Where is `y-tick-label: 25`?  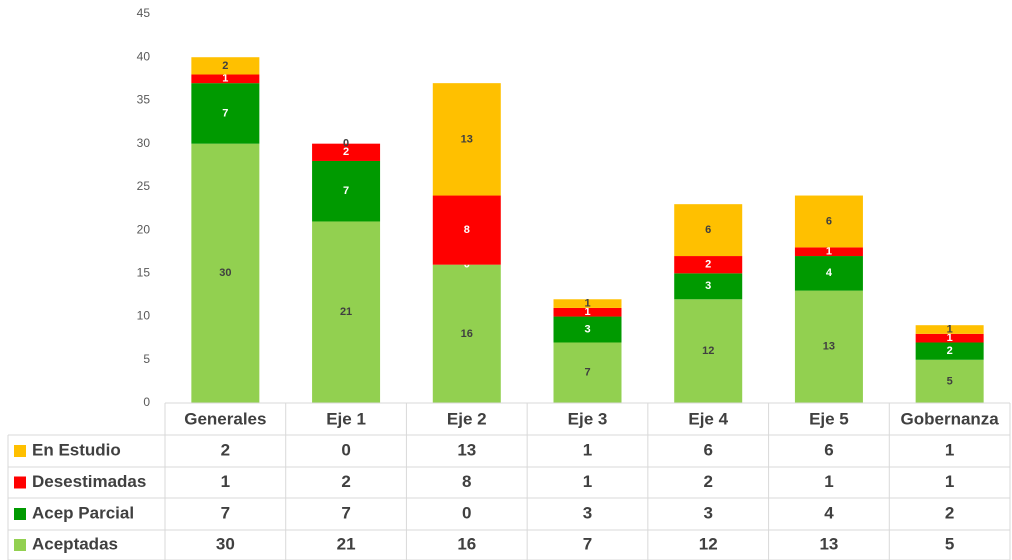
y-tick-label: 25 is located at coordinates (144, 186).